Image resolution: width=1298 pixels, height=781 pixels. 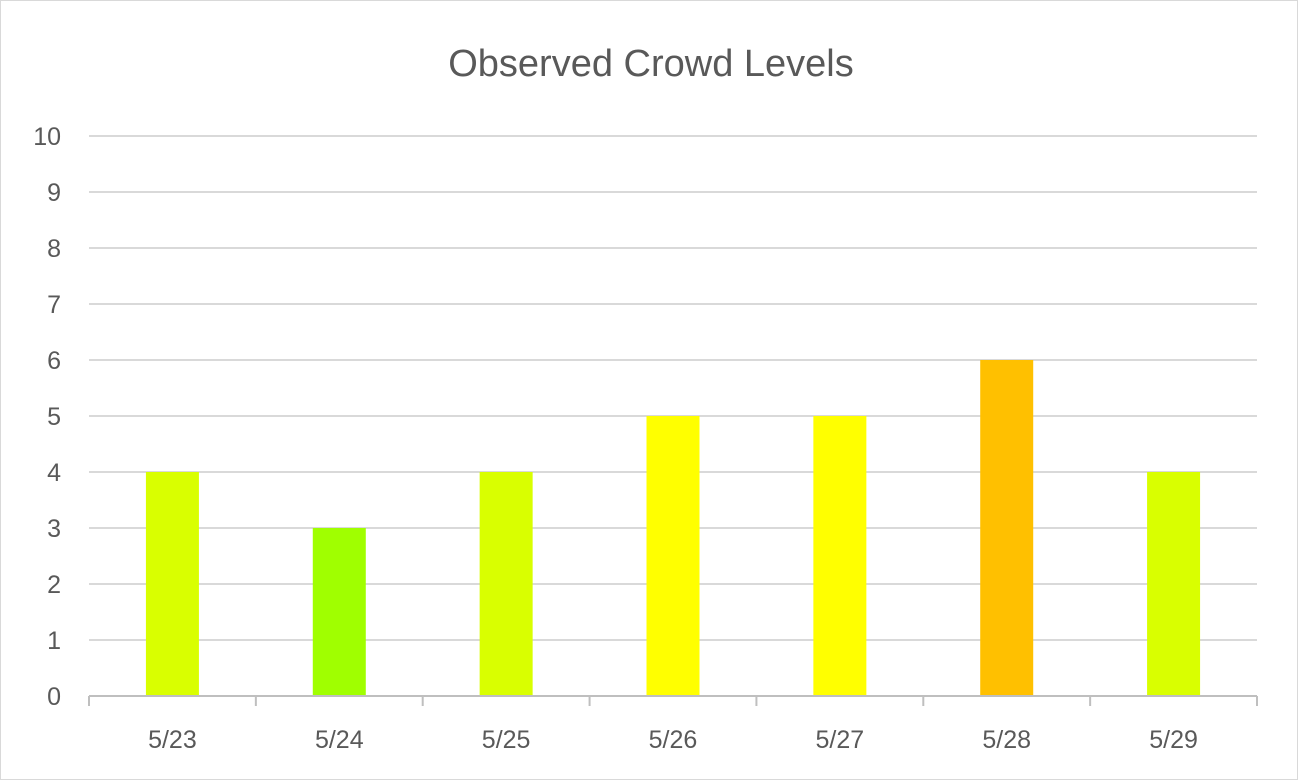 I want to click on y-tick-label: 4, so click(x=54, y=473).